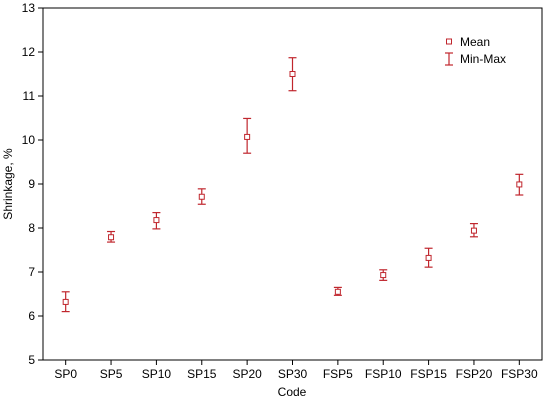 The image size is (550, 404). I want to click on x-axis-title: Code, so click(292, 392).